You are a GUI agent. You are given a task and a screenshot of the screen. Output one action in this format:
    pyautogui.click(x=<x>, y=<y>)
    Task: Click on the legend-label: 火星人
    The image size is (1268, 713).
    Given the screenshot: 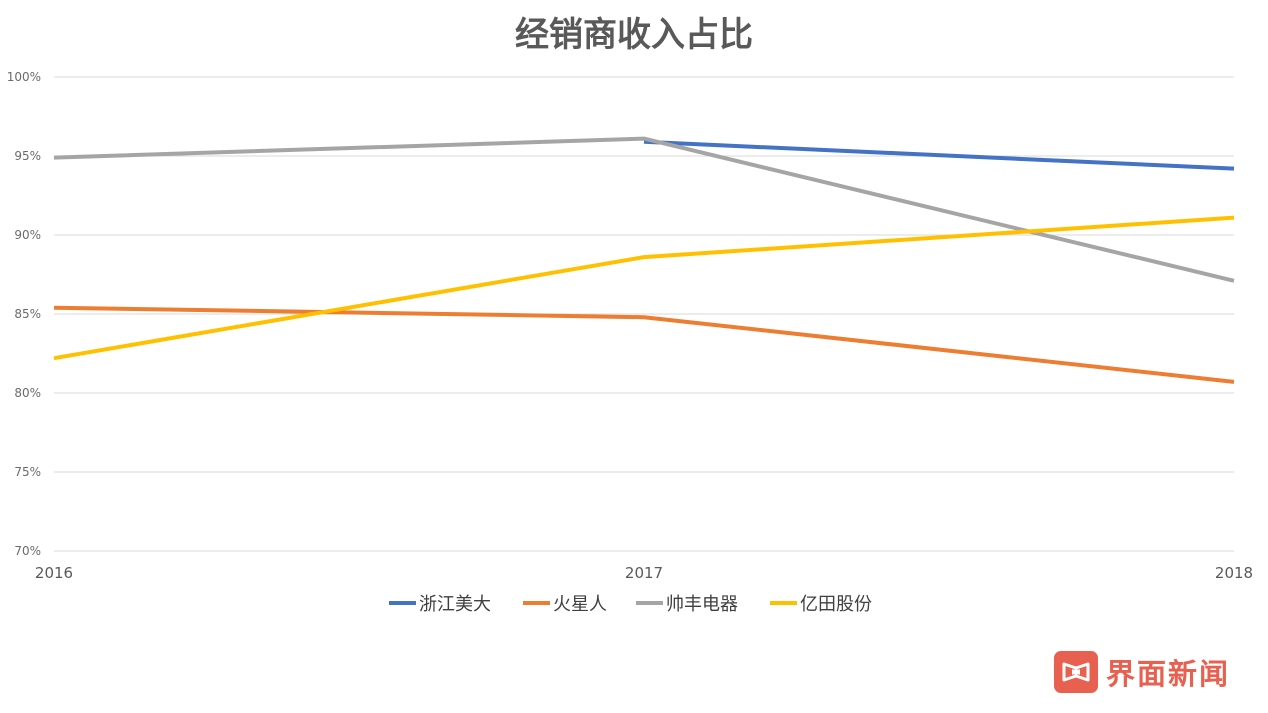 What is the action you would take?
    pyautogui.click(x=580, y=604)
    